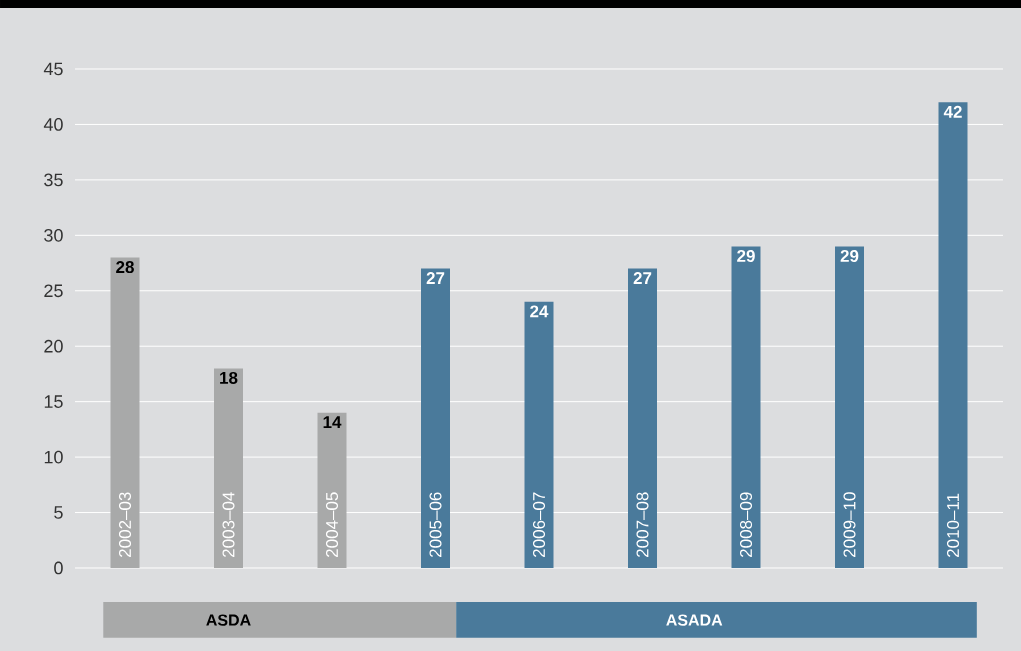  Describe the element at coordinates (53, 401) in the screenshot. I see `y-tick-label: 15` at that location.